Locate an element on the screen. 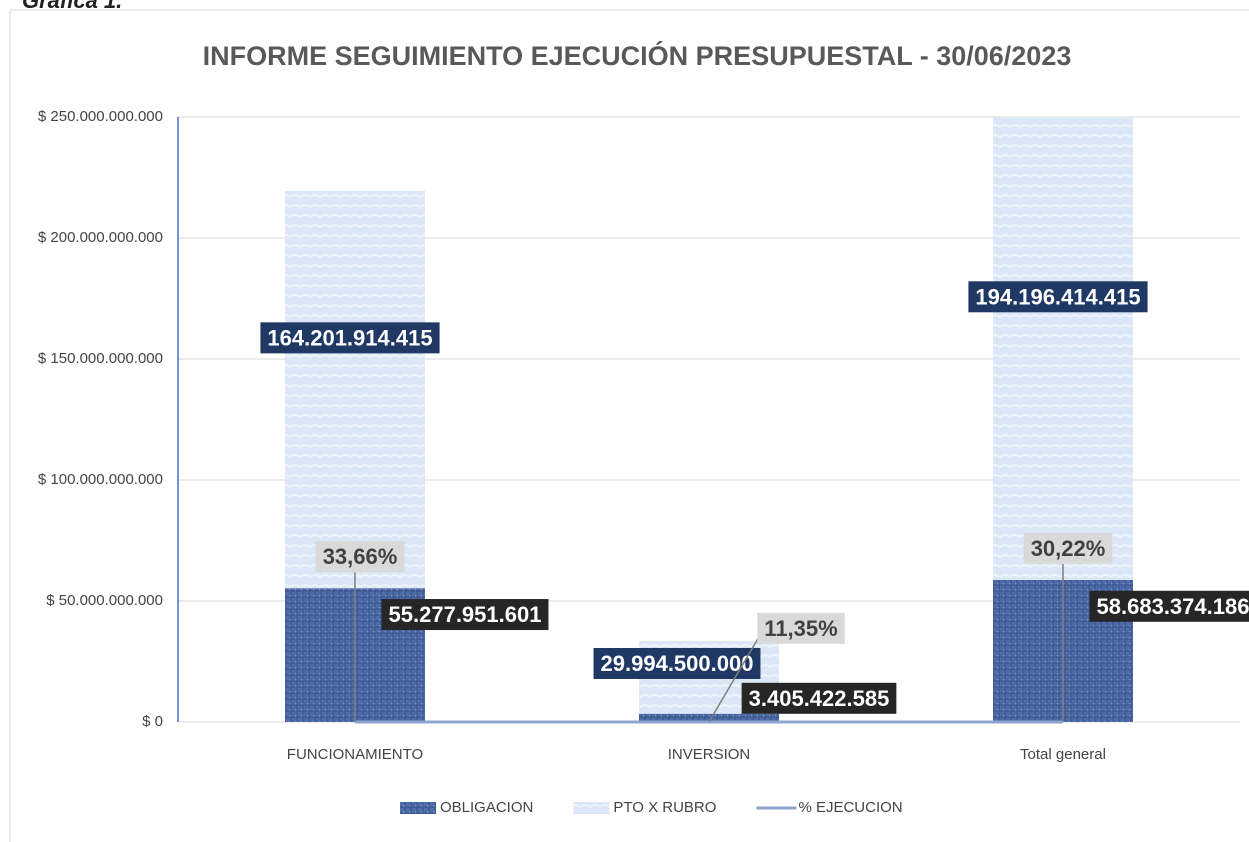  percent-label-group: 33,66% is located at coordinates (360, 557).